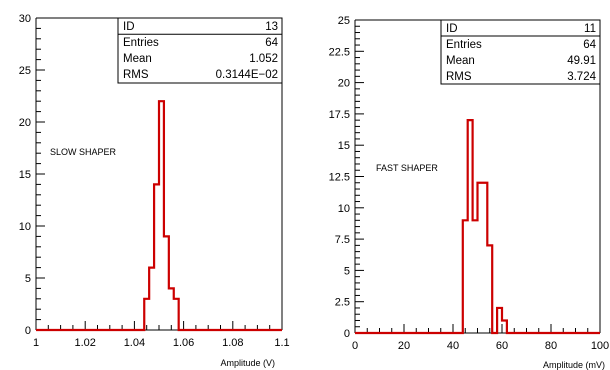  Describe the element at coordinates (520, 52) in the screenshot. I see `fast-shaper-stats-box: ID 11 Entries 64 Mean 49.91 RMS 3.724` at that location.